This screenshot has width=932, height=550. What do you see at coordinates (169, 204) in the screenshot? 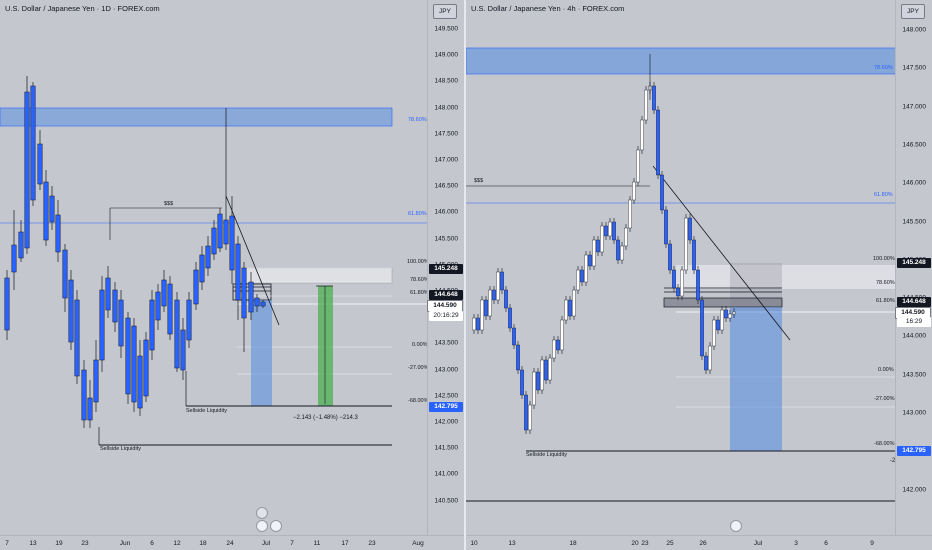
I see `equal-highs-label: $$$` at bounding box center [169, 204].